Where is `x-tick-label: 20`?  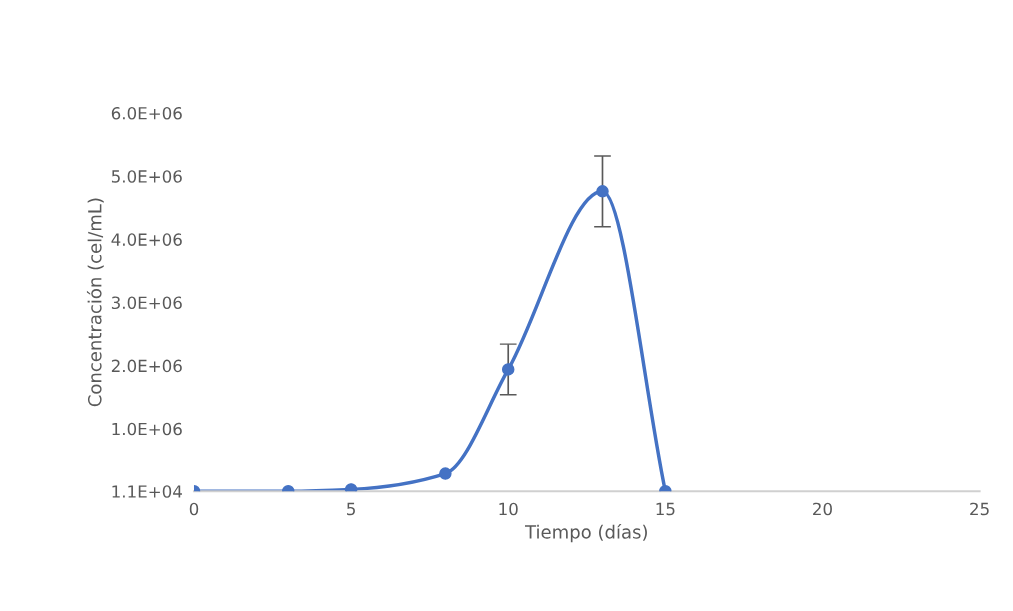 x-tick-label: 20 is located at coordinates (822, 509).